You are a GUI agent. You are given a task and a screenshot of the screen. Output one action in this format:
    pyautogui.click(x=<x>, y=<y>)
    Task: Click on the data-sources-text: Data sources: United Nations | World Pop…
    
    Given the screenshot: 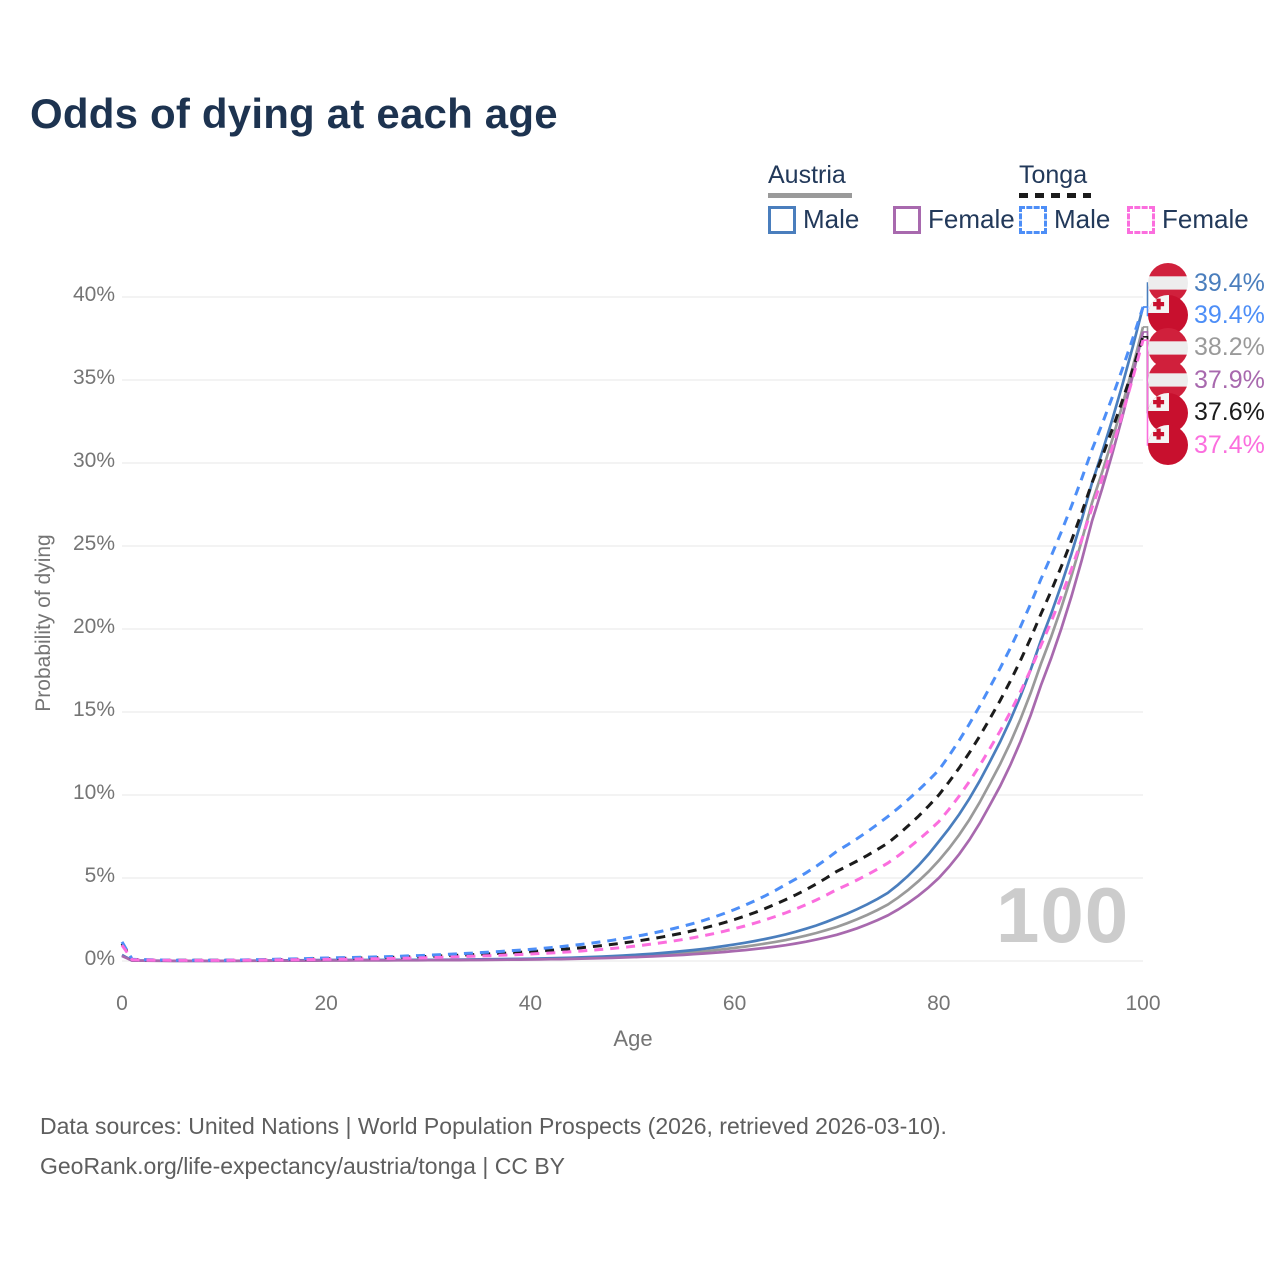 What is the action you would take?
    pyautogui.click(x=493, y=1126)
    